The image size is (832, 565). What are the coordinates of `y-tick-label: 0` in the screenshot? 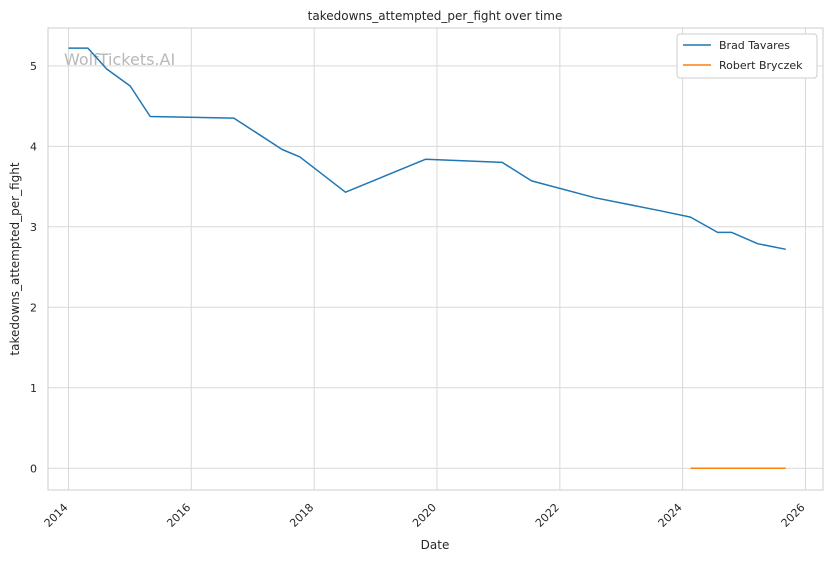 It's located at (33, 468).